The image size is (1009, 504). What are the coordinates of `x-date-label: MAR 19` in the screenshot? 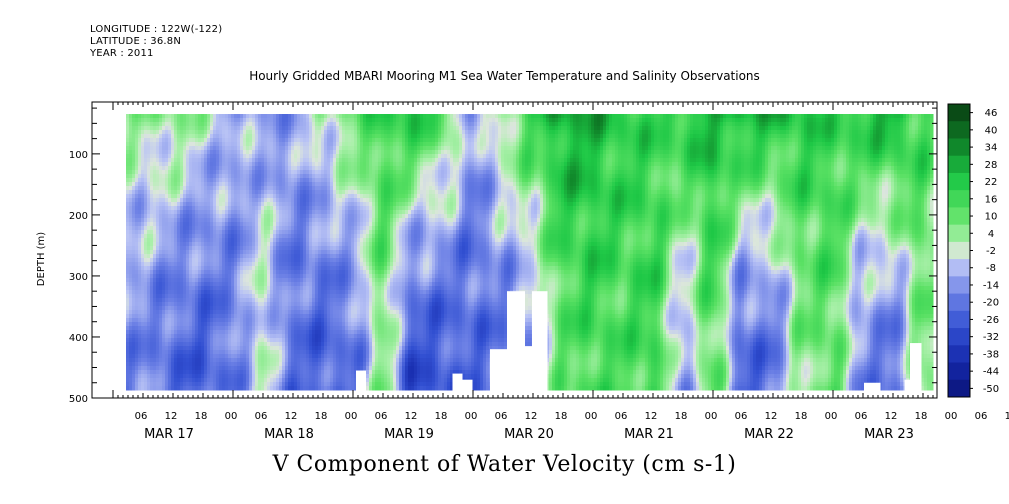 It's located at (409, 434).